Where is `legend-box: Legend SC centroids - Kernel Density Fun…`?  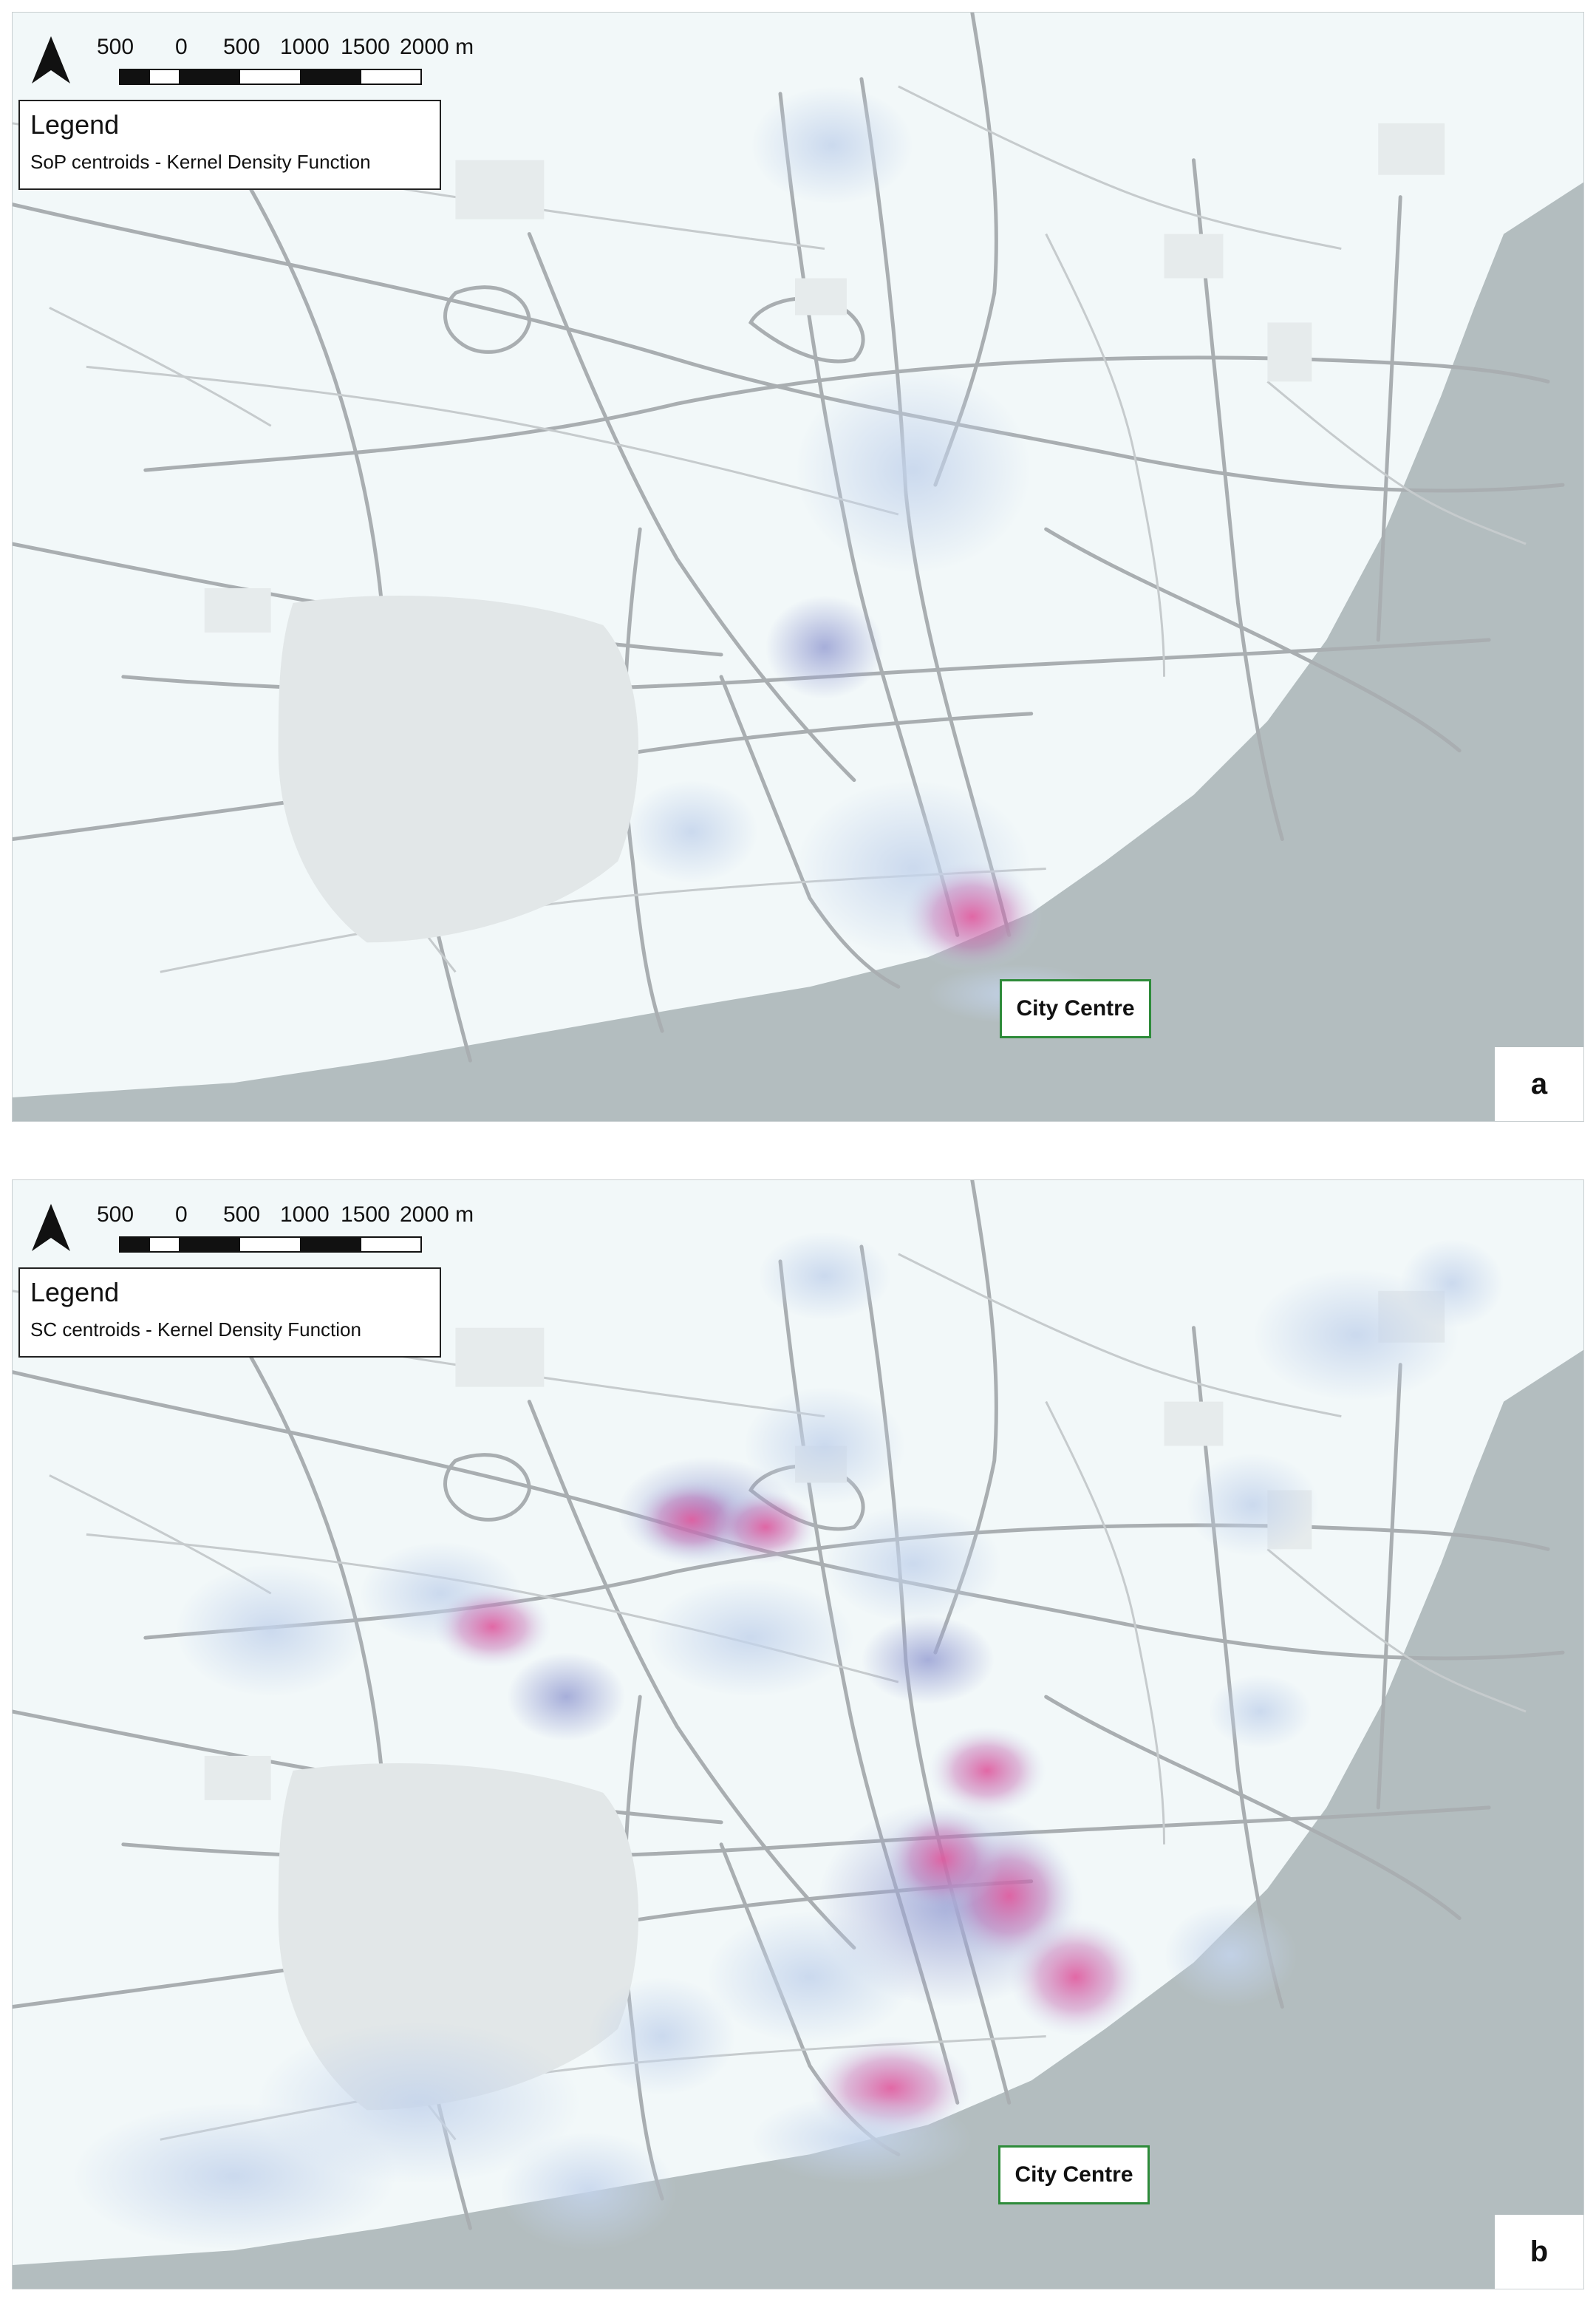
legend-box: Legend SC centroids - Kernel Density Fun… is located at coordinates (229, 1313).